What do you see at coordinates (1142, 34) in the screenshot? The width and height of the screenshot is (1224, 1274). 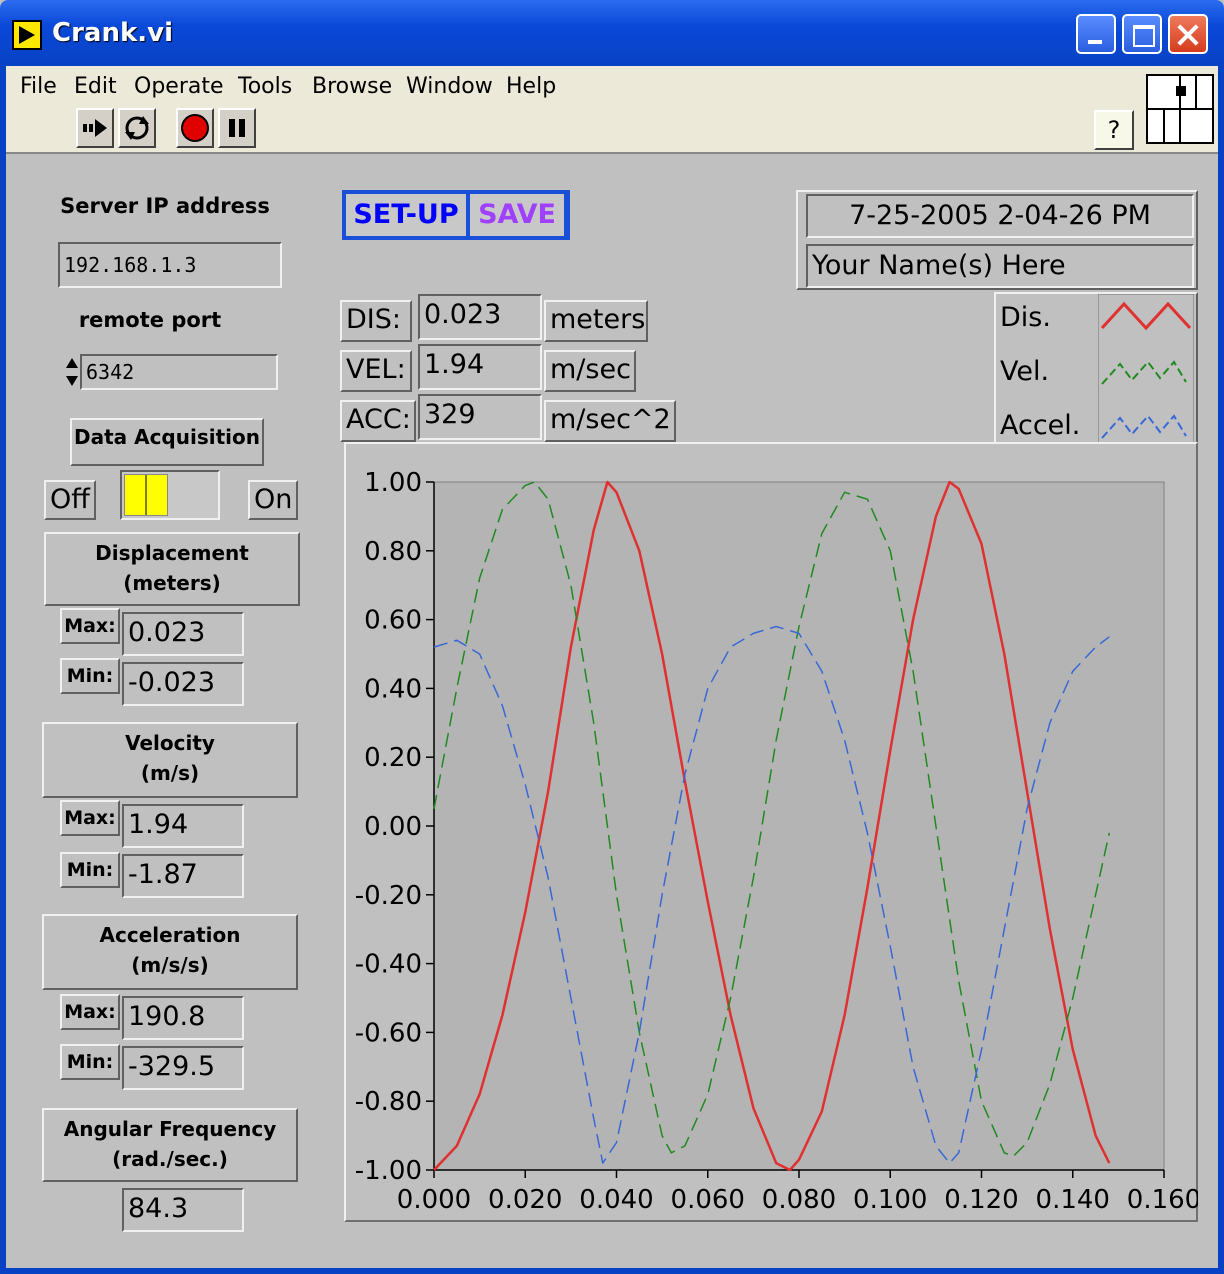 I see `maximize-button` at bounding box center [1142, 34].